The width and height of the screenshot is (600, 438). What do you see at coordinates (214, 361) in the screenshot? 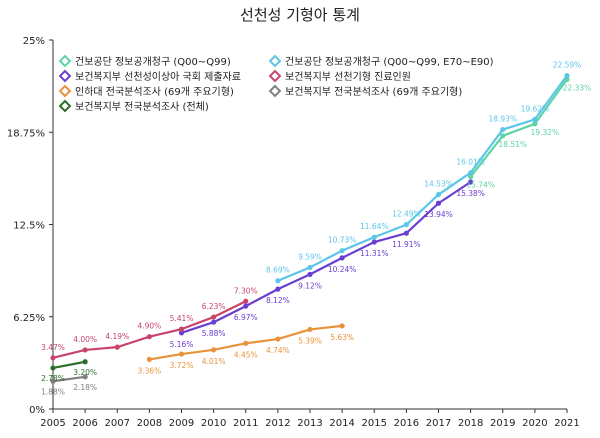
I see `data-label: 4.01%` at bounding box center [214, 361].